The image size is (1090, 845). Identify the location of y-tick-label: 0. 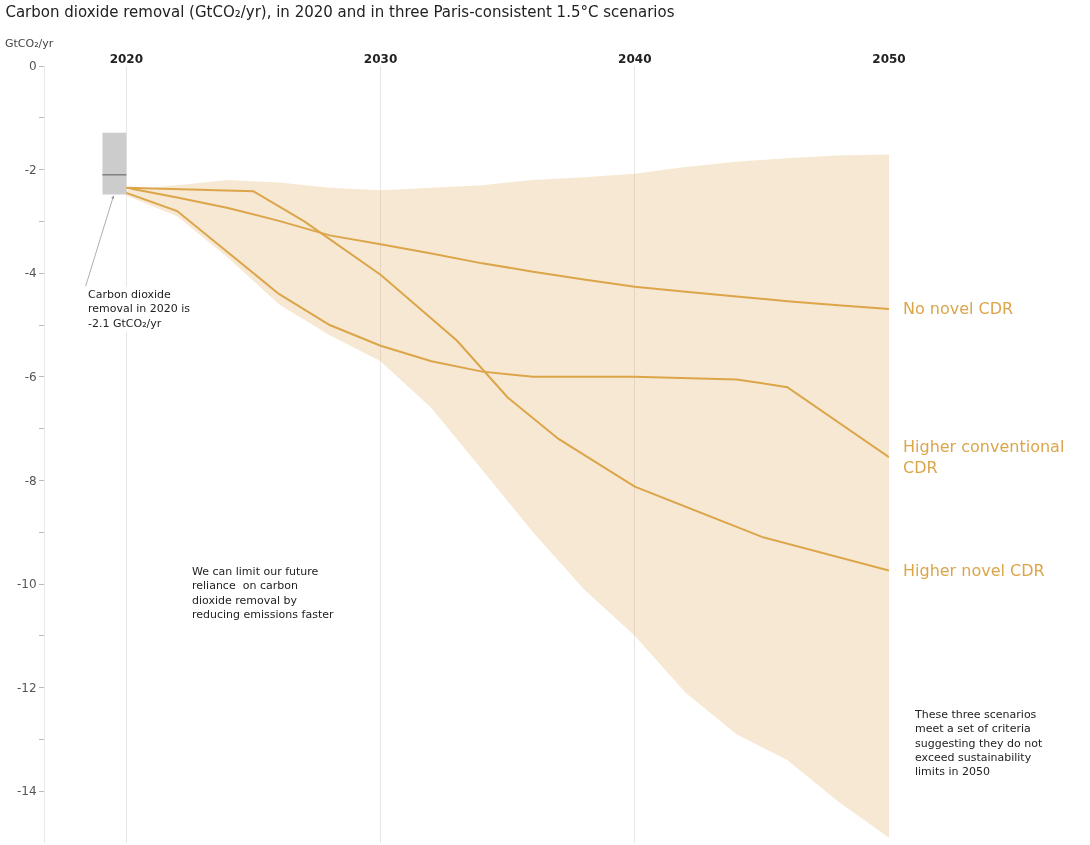
(32, 66).